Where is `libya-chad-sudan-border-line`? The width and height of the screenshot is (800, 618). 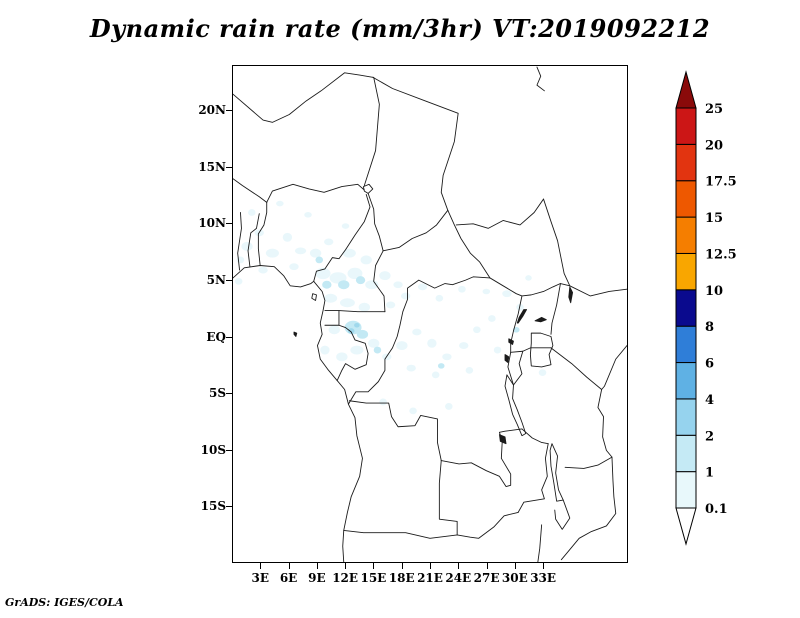
libya-chad-sudan-border-line is located at coordinates (415, 143).